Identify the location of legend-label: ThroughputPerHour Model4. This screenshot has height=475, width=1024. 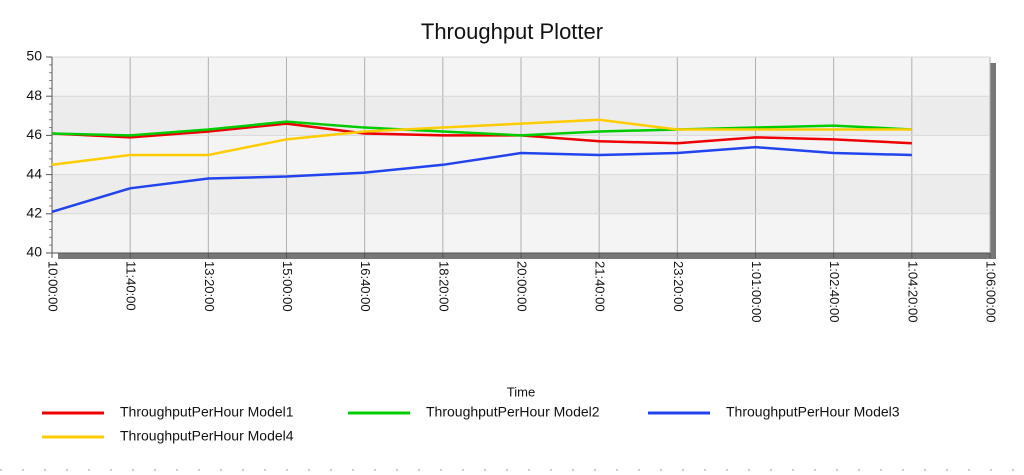
(207, 436).